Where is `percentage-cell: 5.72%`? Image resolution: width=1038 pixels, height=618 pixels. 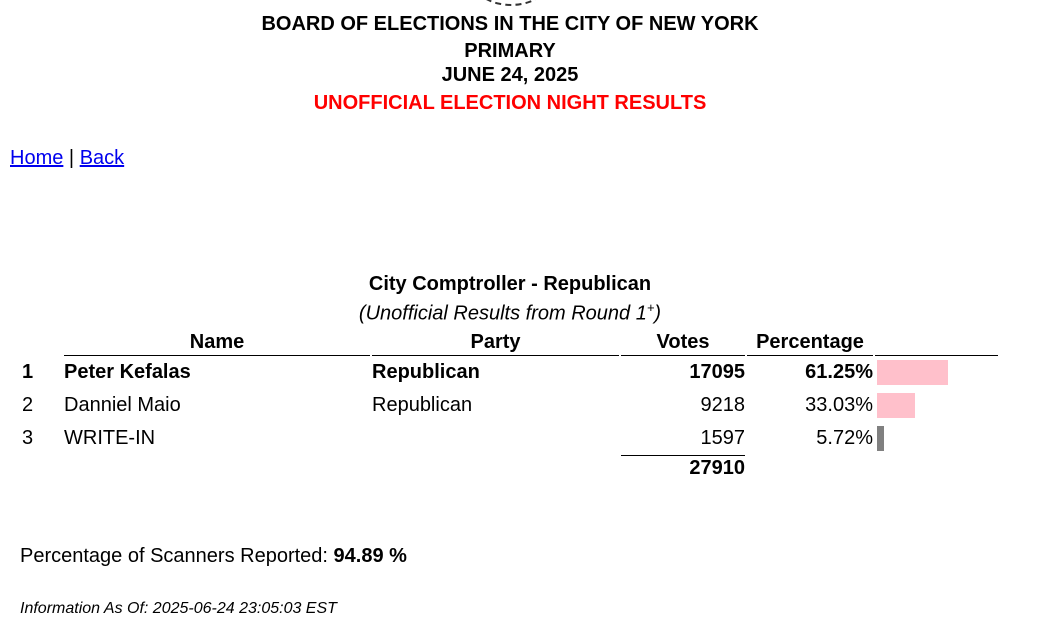
percentage-cell: 5.72% is located at coordinates (844, 438).